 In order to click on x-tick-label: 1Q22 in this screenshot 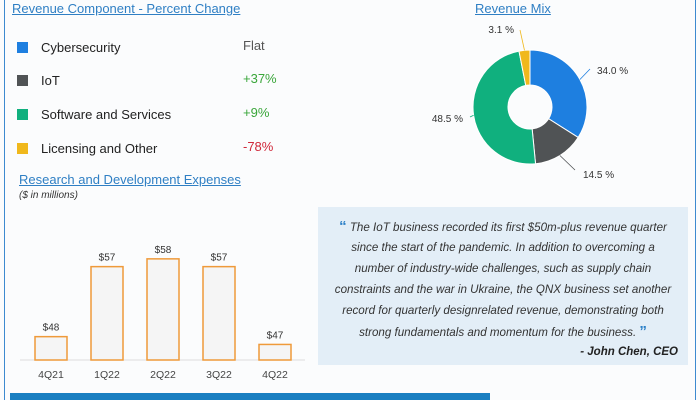, I will do `click(107, 375)`.